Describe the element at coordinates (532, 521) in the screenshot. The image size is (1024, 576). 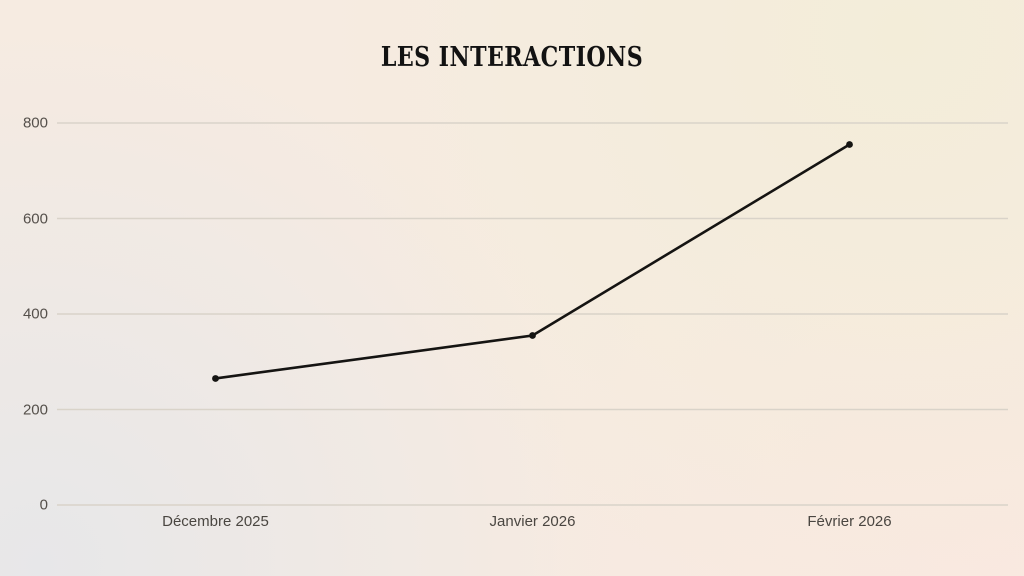
I see `x-tick-label: Janvier 2026` at that location.